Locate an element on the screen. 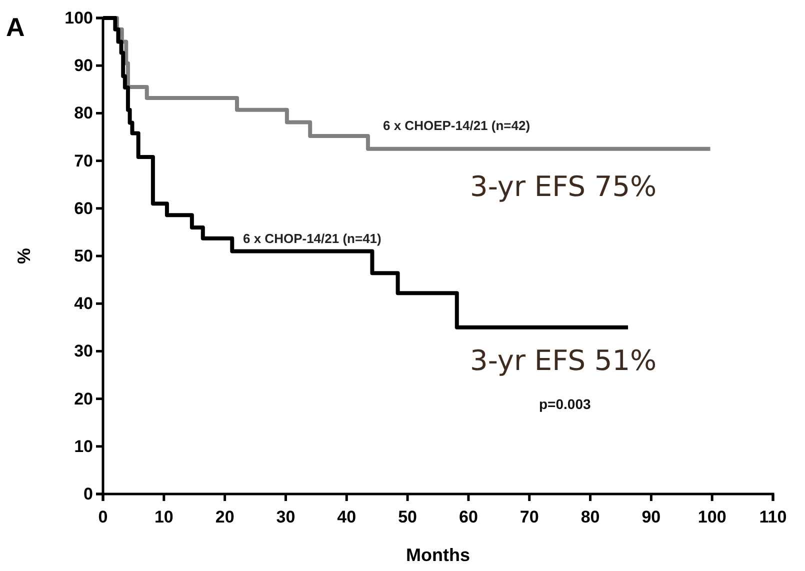  x-tick-label: 20 is located at coordinates (224, 517).